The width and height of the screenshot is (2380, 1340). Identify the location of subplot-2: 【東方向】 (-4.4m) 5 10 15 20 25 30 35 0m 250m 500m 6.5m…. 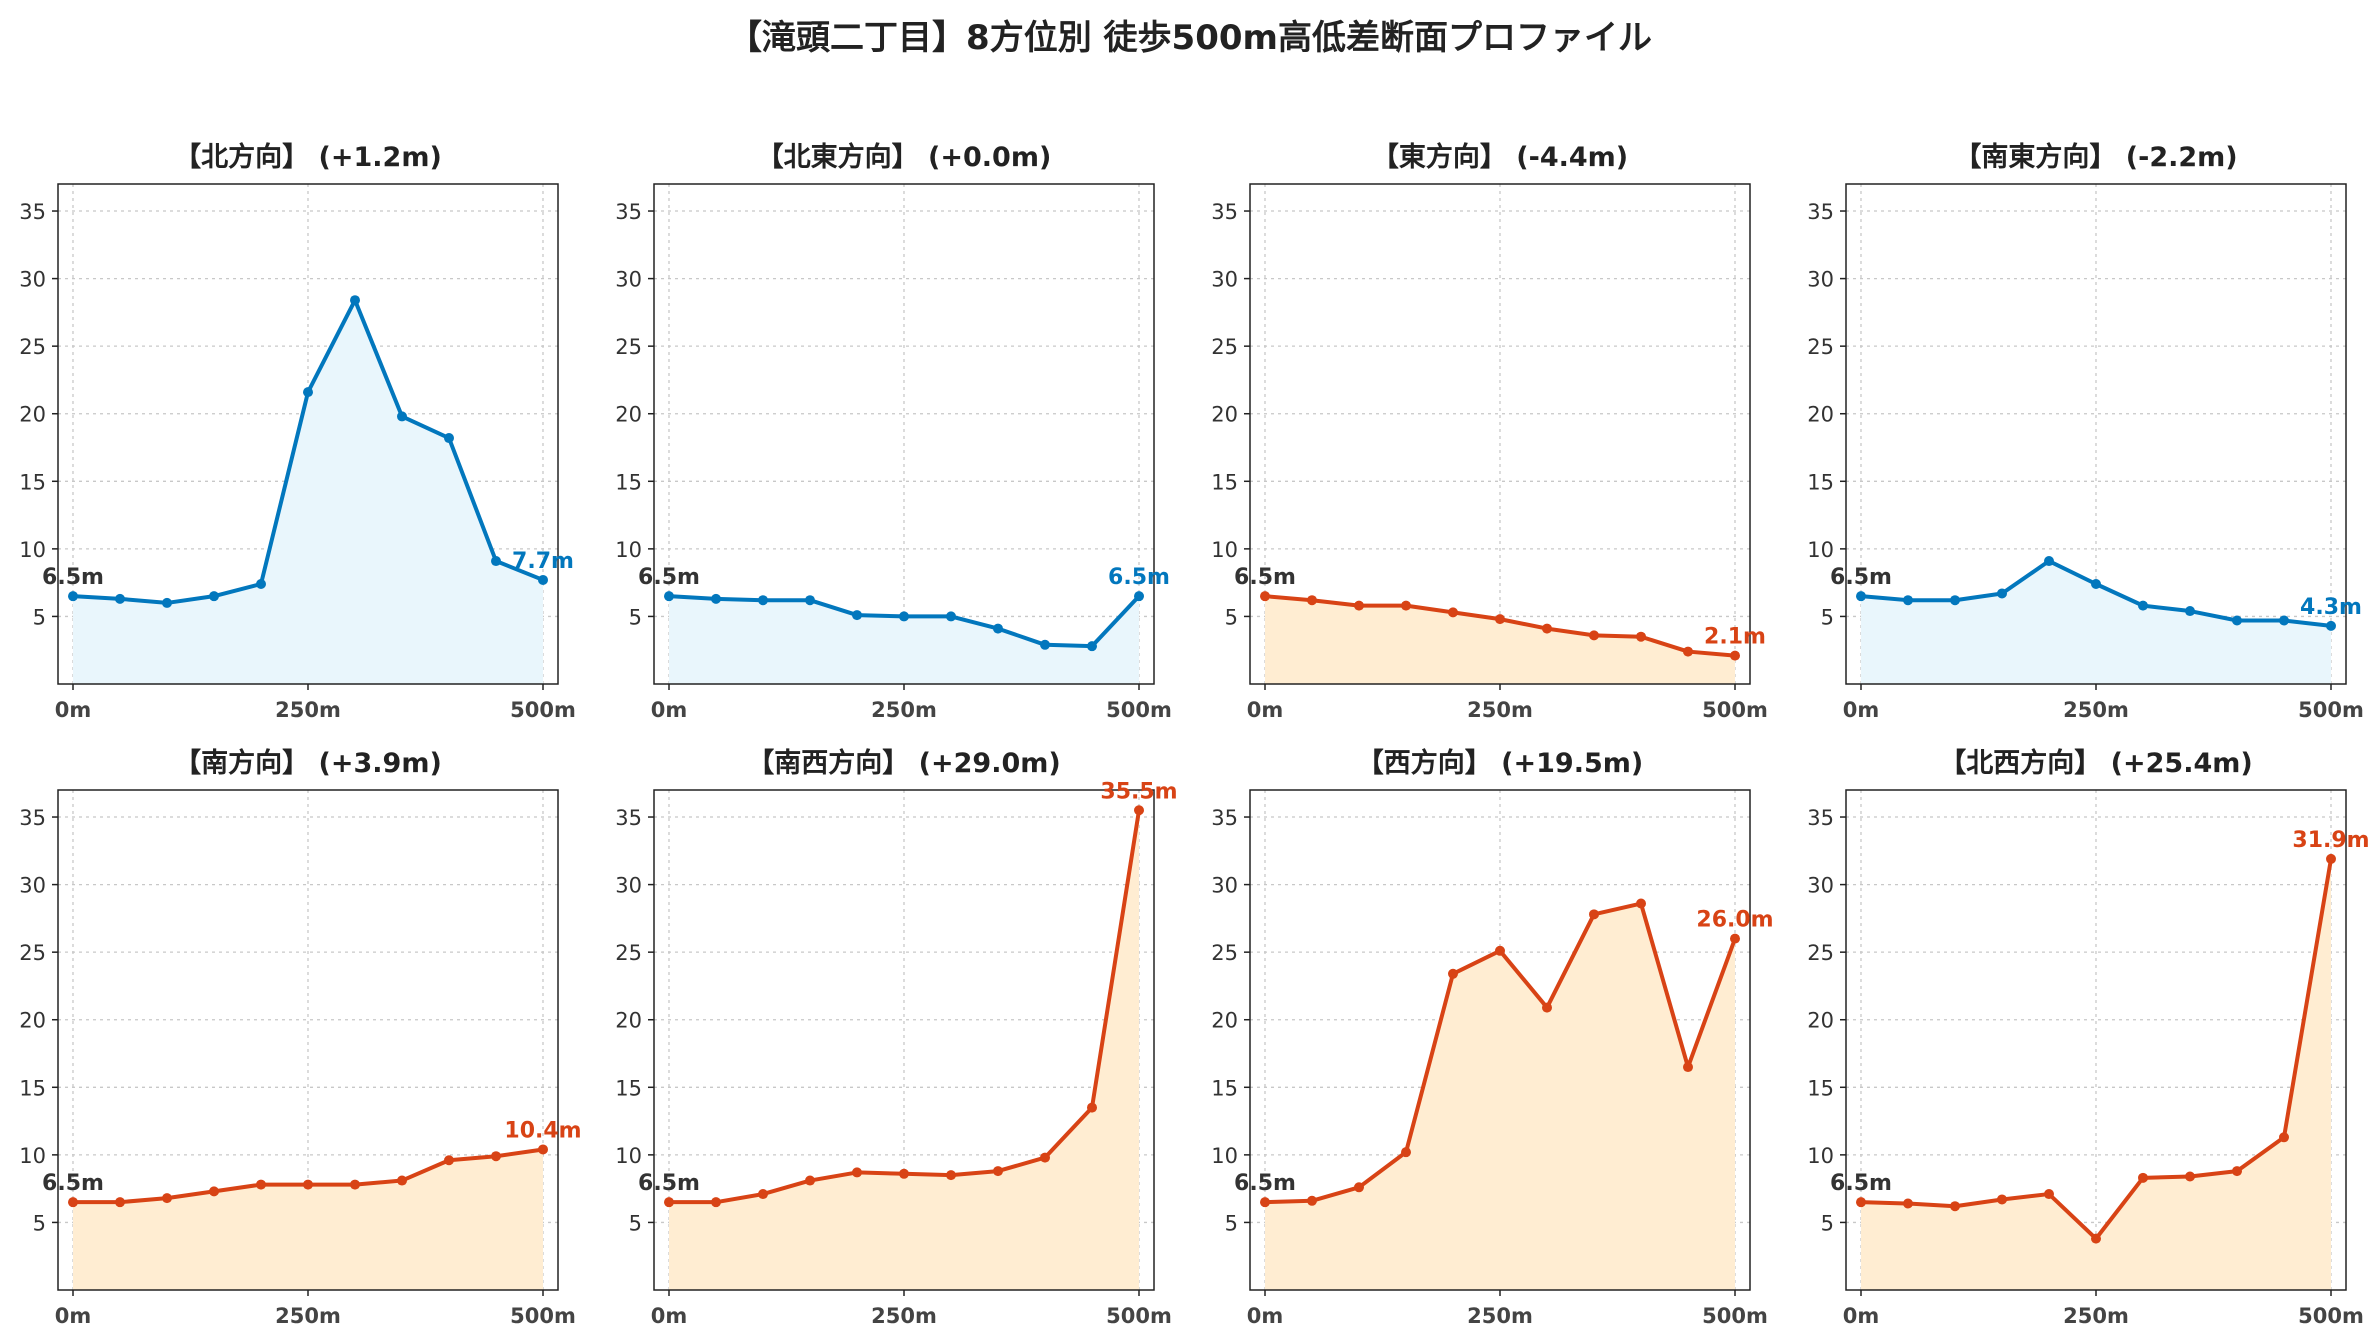
(1489, 431).